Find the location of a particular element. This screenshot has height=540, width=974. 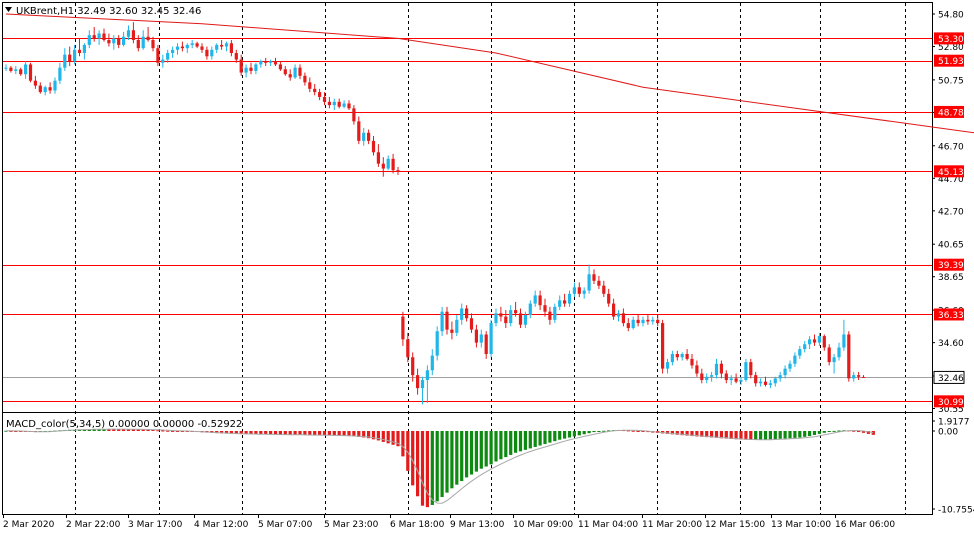

current-price-label-box is located at coordinates (949, 377).